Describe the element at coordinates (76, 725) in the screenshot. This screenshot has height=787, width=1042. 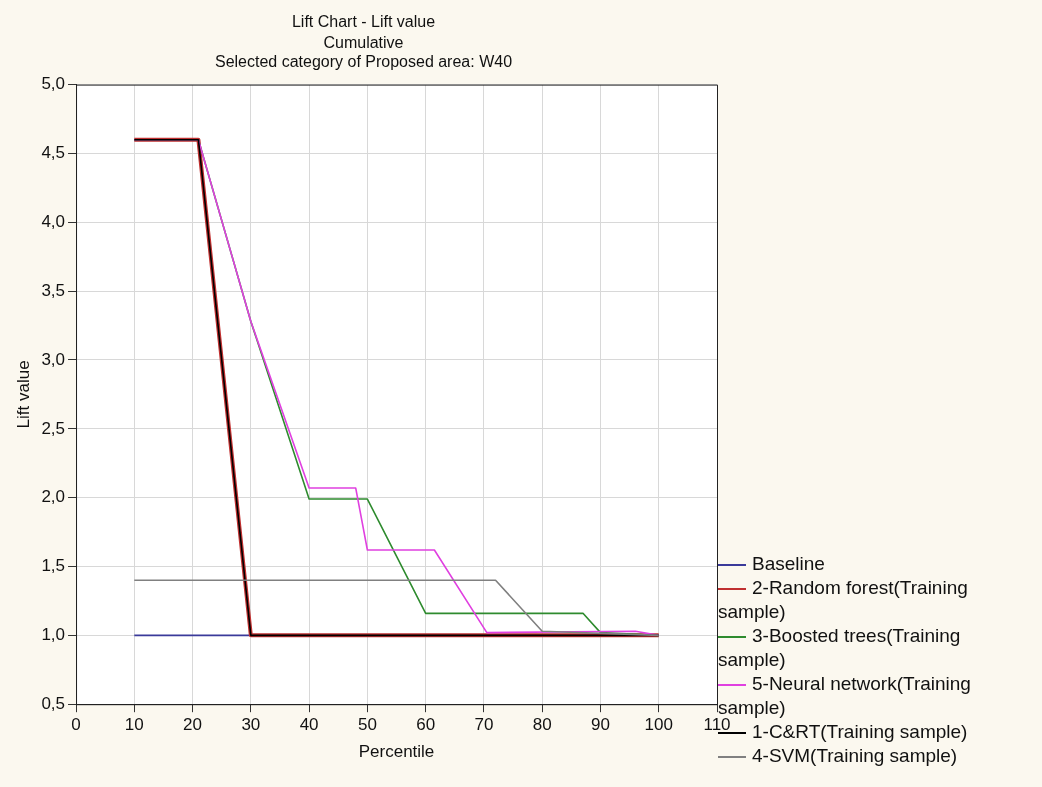
I see `x-tick-label: 0` at that location.